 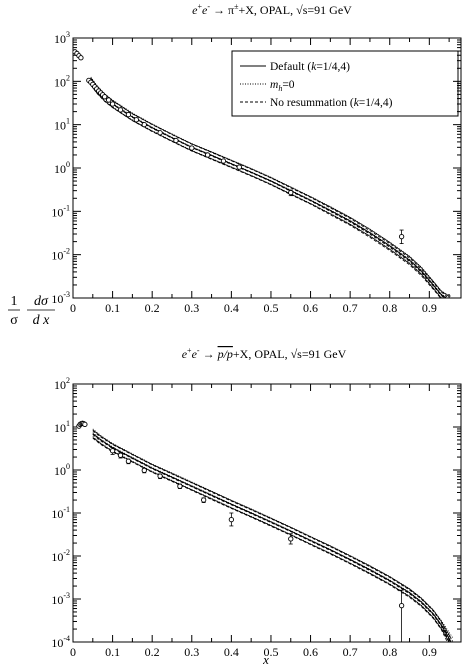 What do you see at coordinates (272, 9) in the screenshot?
I see `top-chart-title: e+e- → π±+X, OPAL, √s=91 GeV` at bounding box center [272, 9].